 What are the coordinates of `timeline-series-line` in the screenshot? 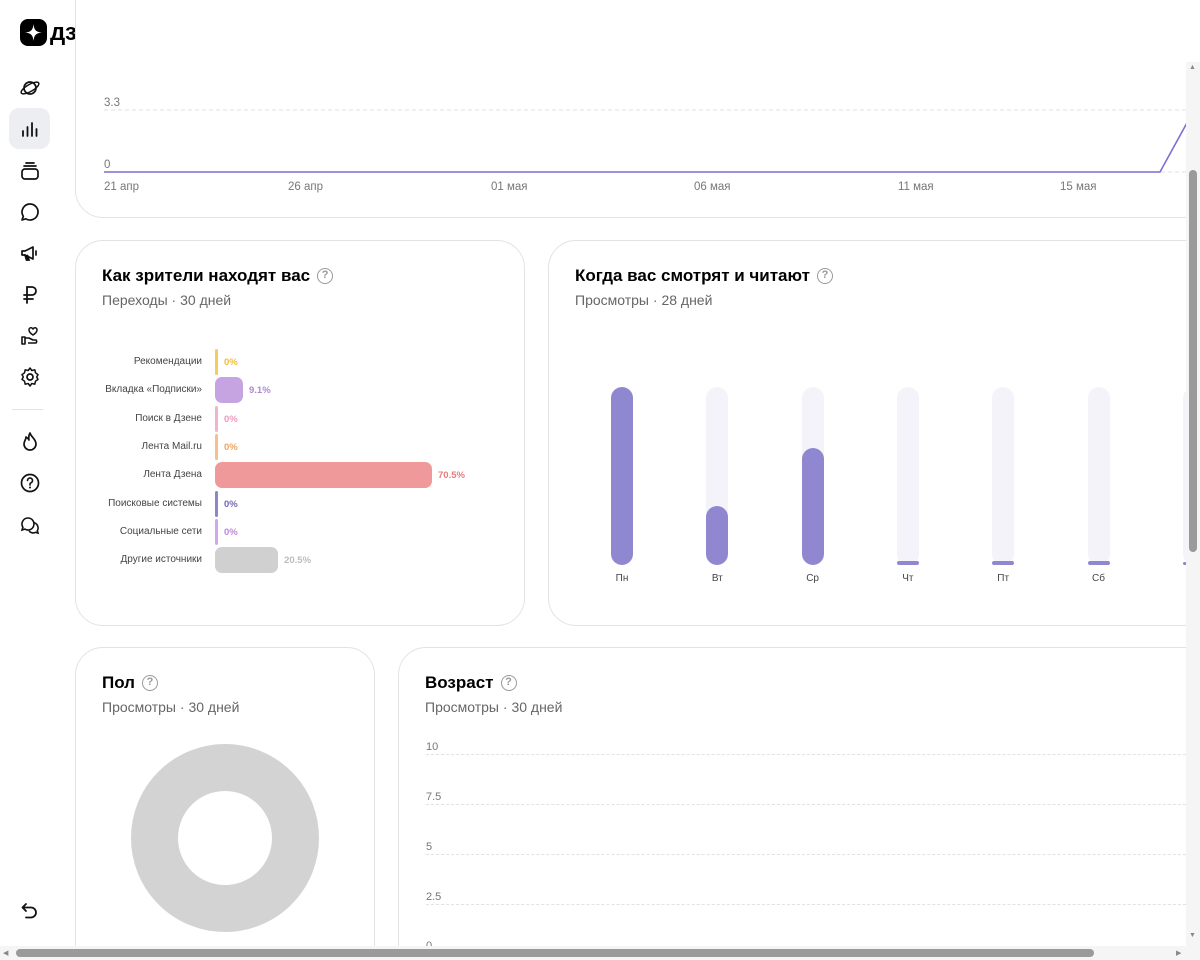 It's located at (646, 146).